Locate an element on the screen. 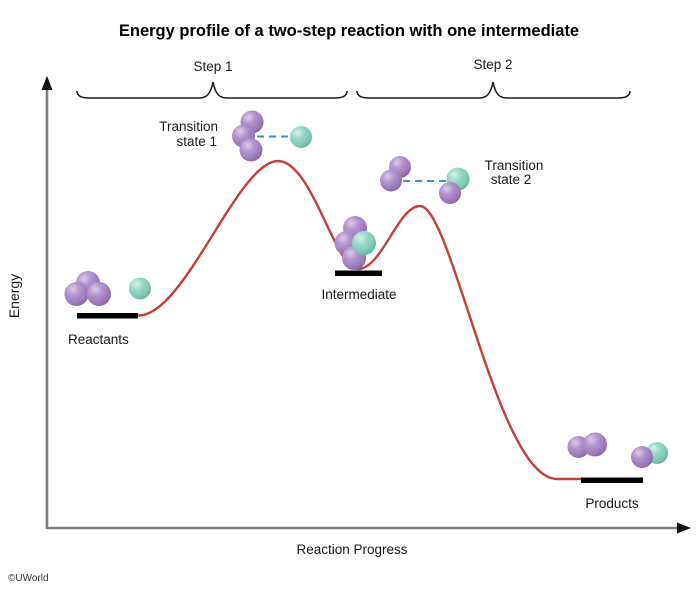 The width and height of the screenshot is (700, 590). transition-state-2-molecule is located at coordinates (425, 180).